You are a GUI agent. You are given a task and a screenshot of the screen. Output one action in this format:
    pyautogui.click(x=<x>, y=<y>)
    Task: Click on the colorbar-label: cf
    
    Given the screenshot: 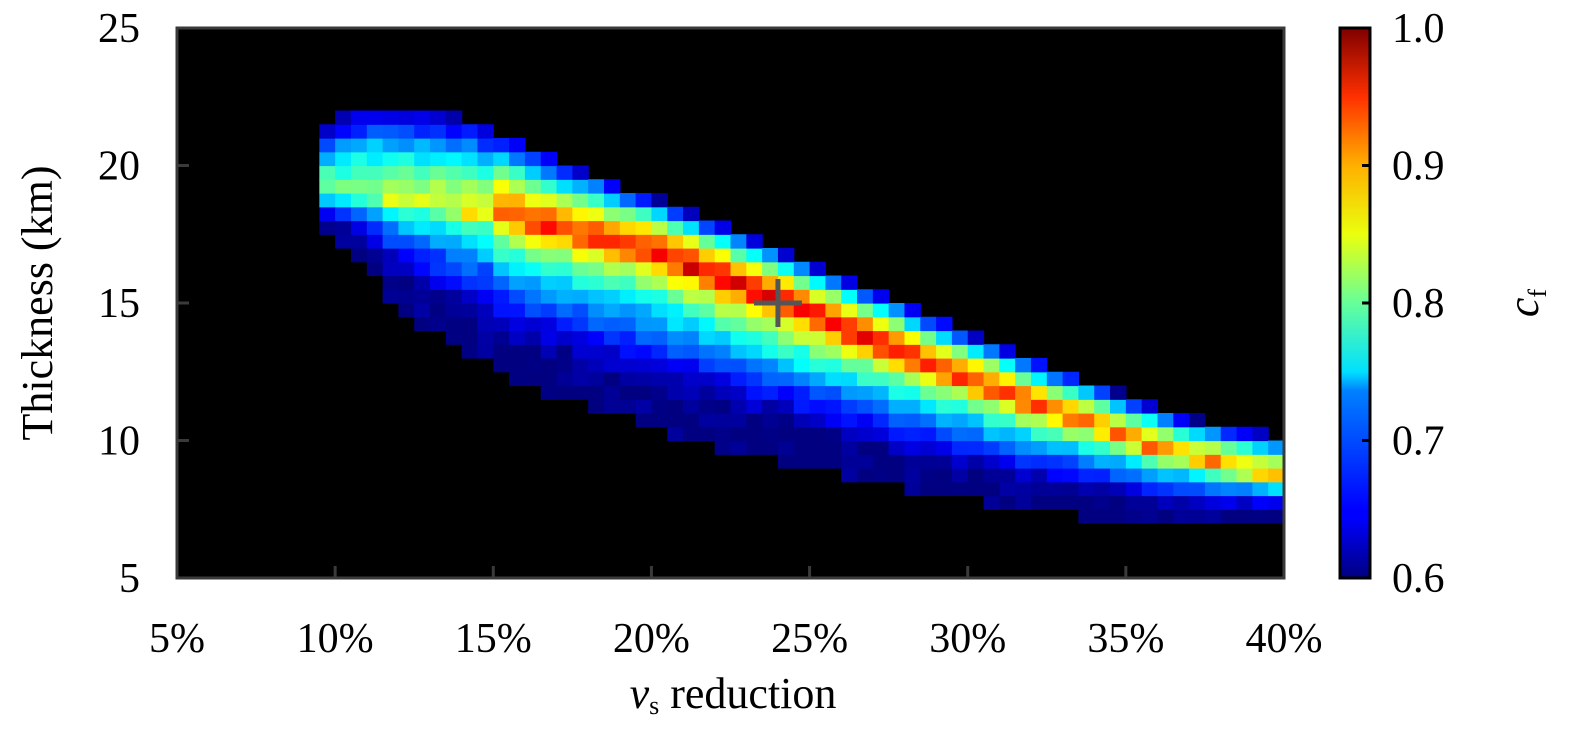 What is the action you would take?
    pyautogui.click(x=1525, y=303)
    